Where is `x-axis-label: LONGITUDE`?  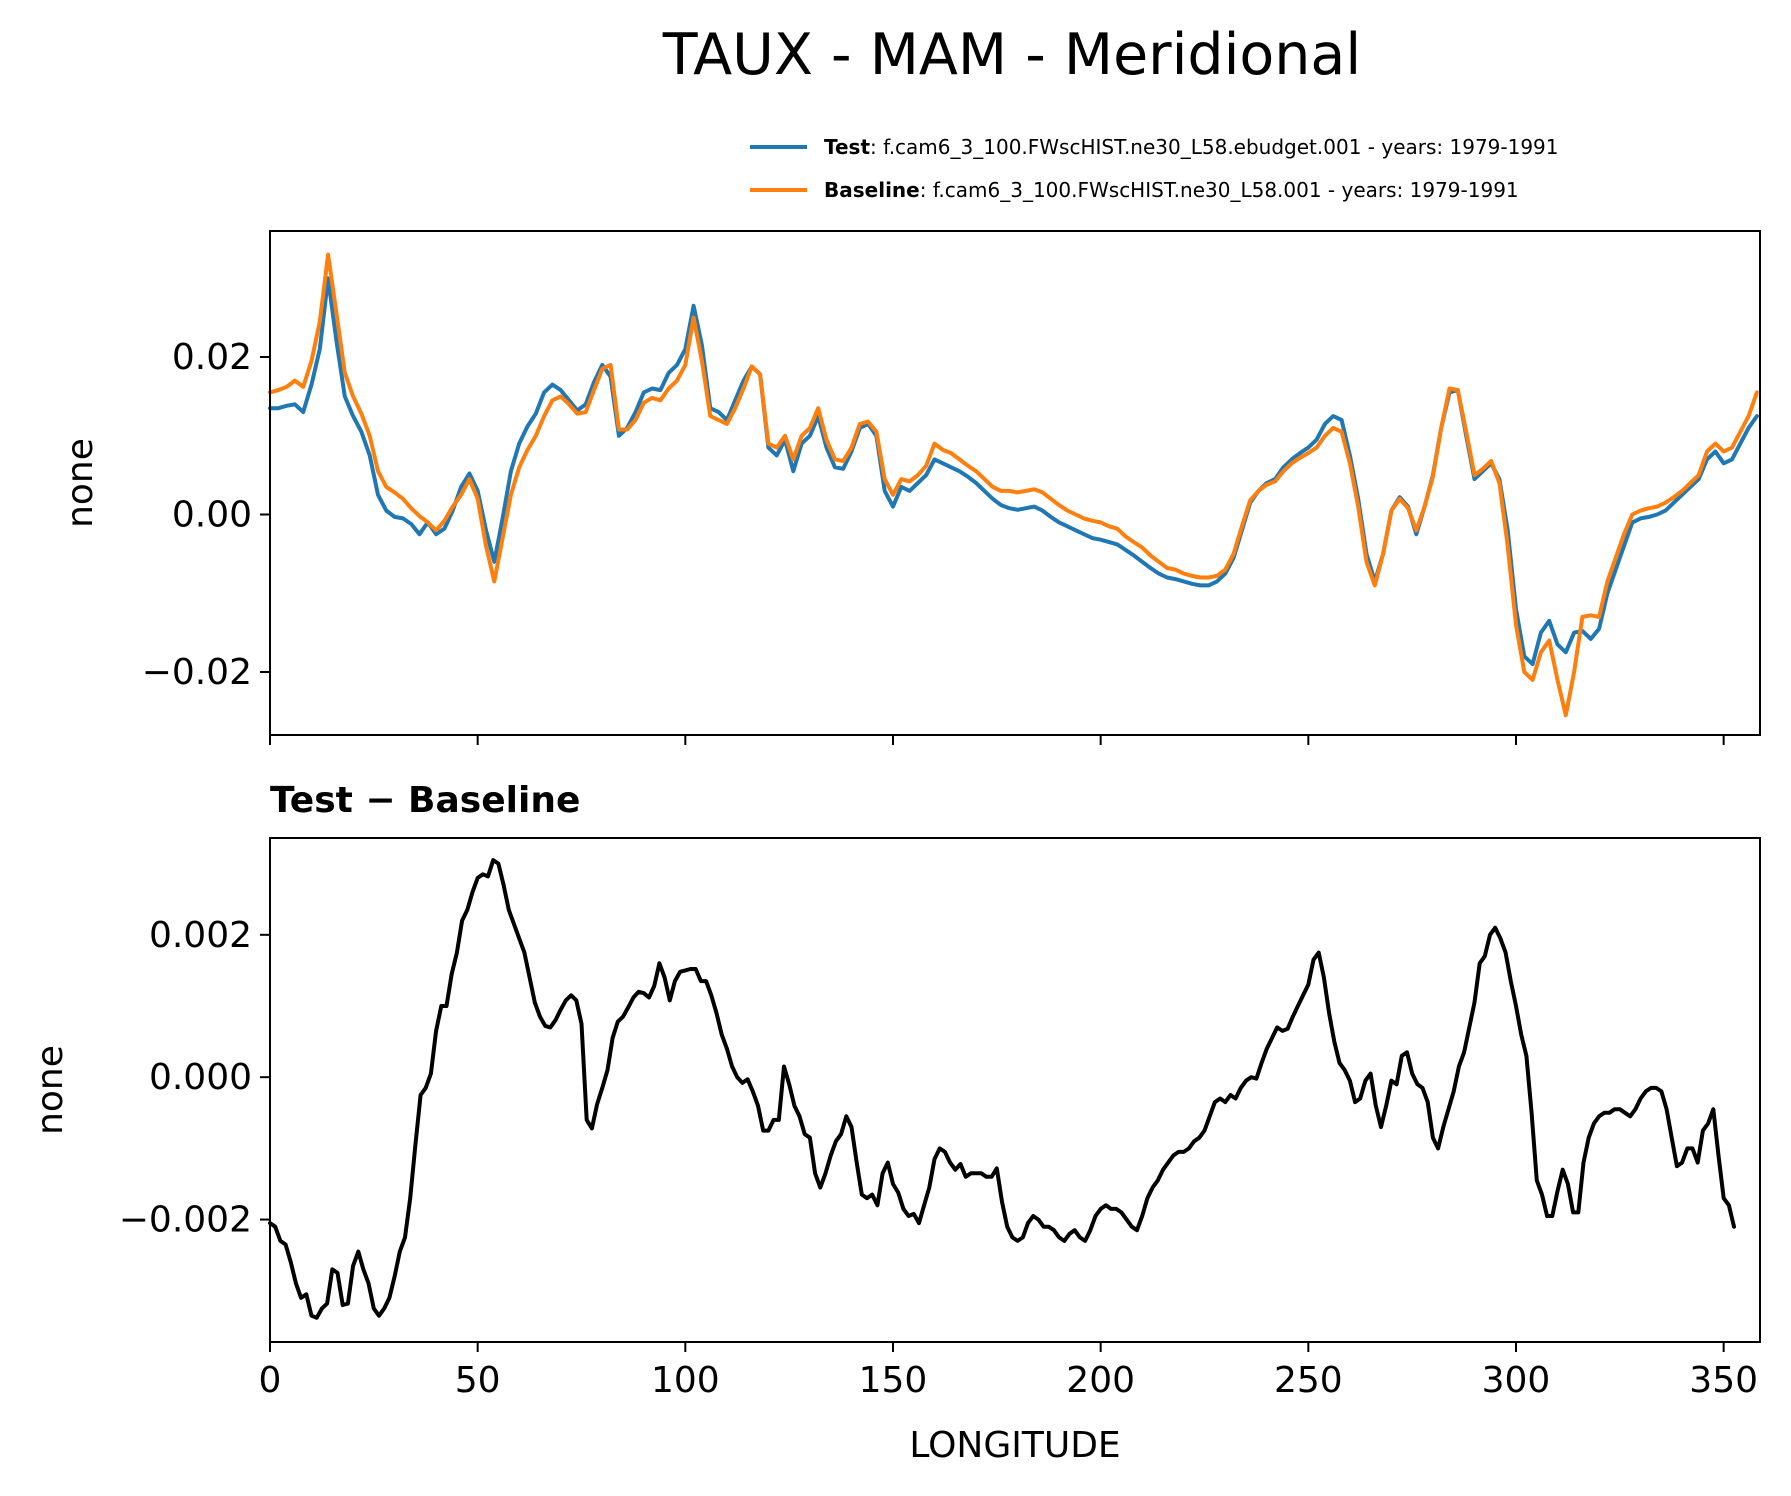
x-axis-label: LONGITUDE is located at coordinates (1014, 1445).